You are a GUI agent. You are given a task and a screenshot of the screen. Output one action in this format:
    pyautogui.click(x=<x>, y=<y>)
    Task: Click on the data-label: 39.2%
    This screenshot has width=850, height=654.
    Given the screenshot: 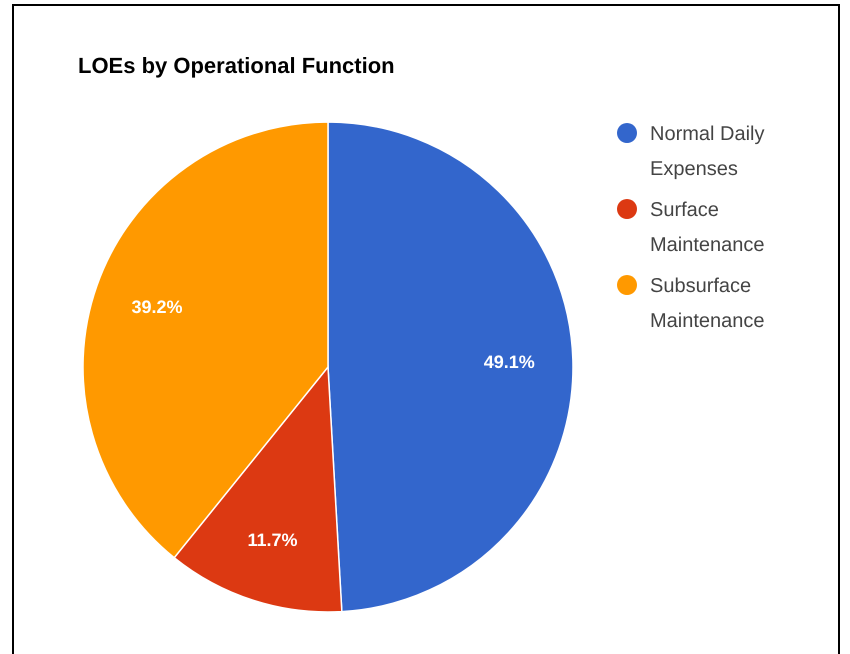 What is the action you would take?
    pyautogui.click(x=157, y=306)
    